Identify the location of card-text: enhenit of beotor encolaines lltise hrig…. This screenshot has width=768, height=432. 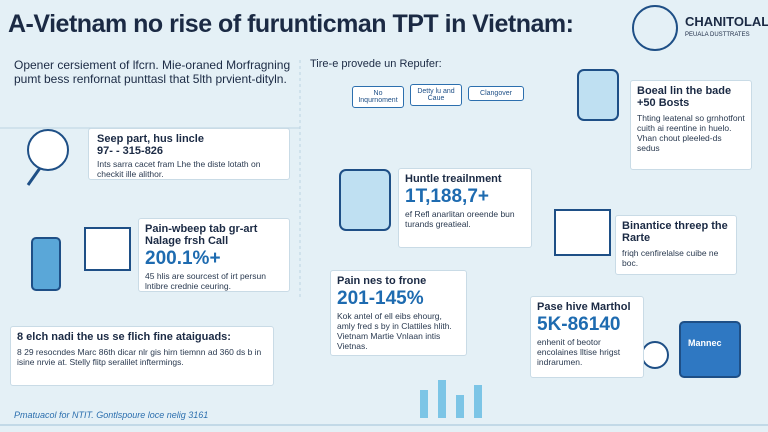
(579, 352).